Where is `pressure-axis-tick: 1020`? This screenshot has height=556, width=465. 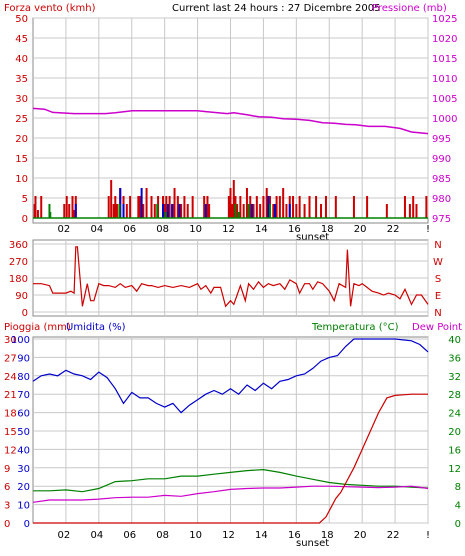 pressure-axis-tick: 1020 is located at coordinates (444, 39).